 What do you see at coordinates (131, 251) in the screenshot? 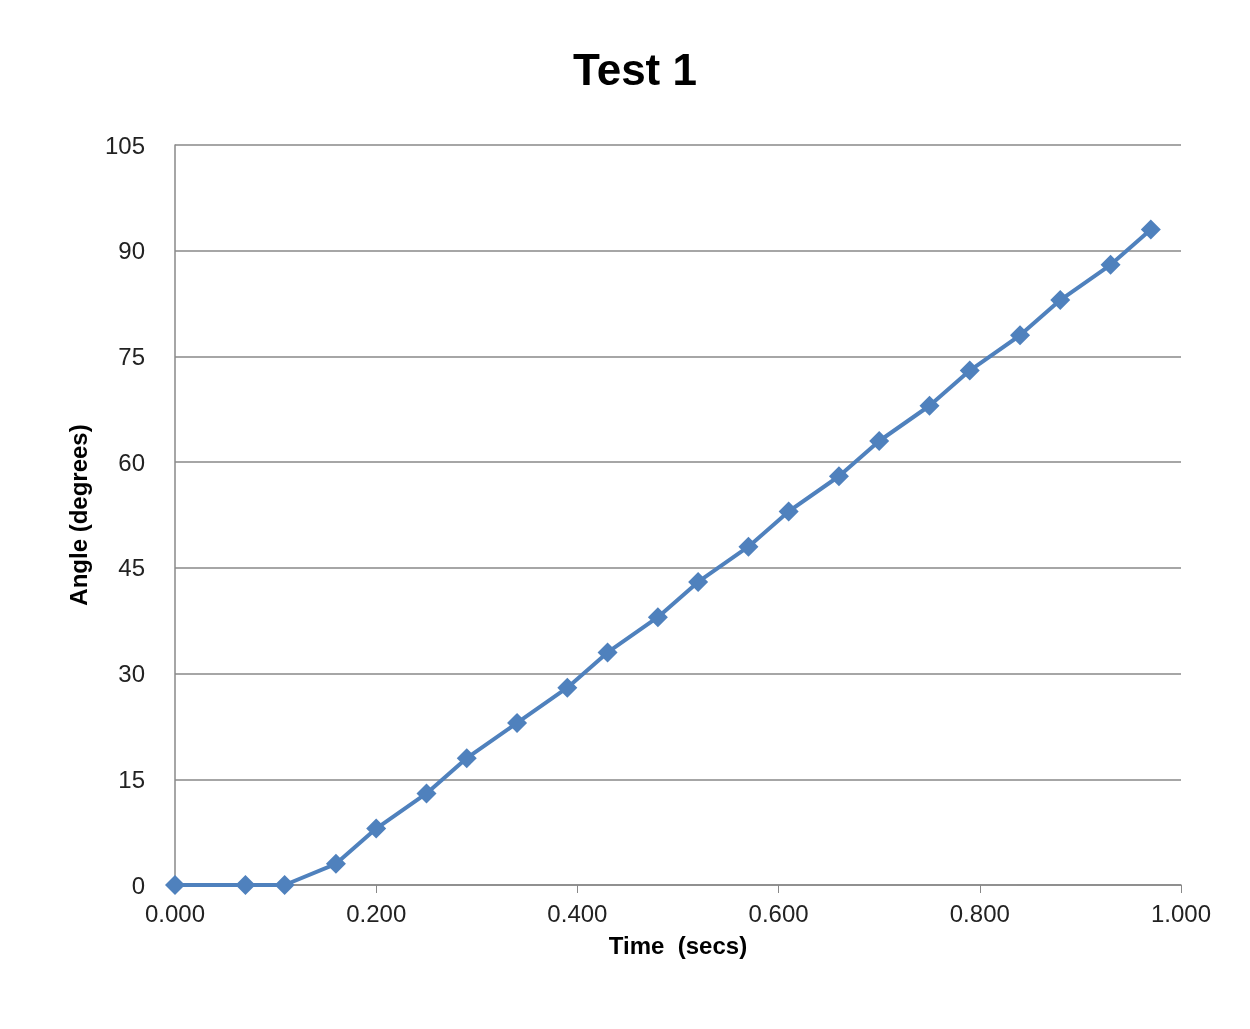
I see `y-tick-label: 90` at bounding box center [131, 251].